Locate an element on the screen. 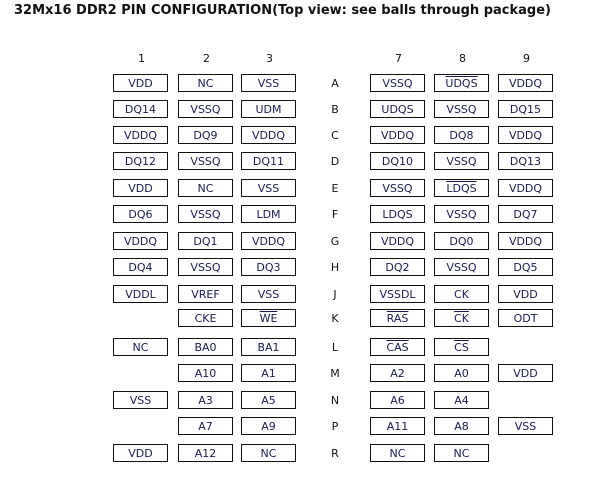 The image size is (611, 490). pin-box: VSS is located at coordinates (268, 83).